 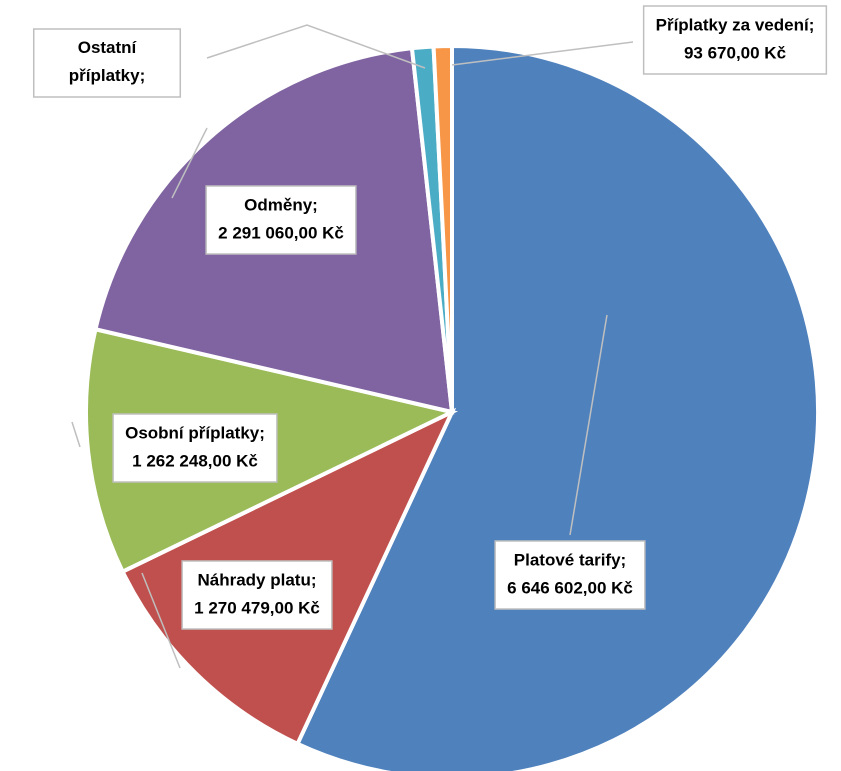 What do you see at coordinates (281, 232) in the screenshot?
I see `label-value: 2 291 060,00 Kč` at bounding box center [281, 232].